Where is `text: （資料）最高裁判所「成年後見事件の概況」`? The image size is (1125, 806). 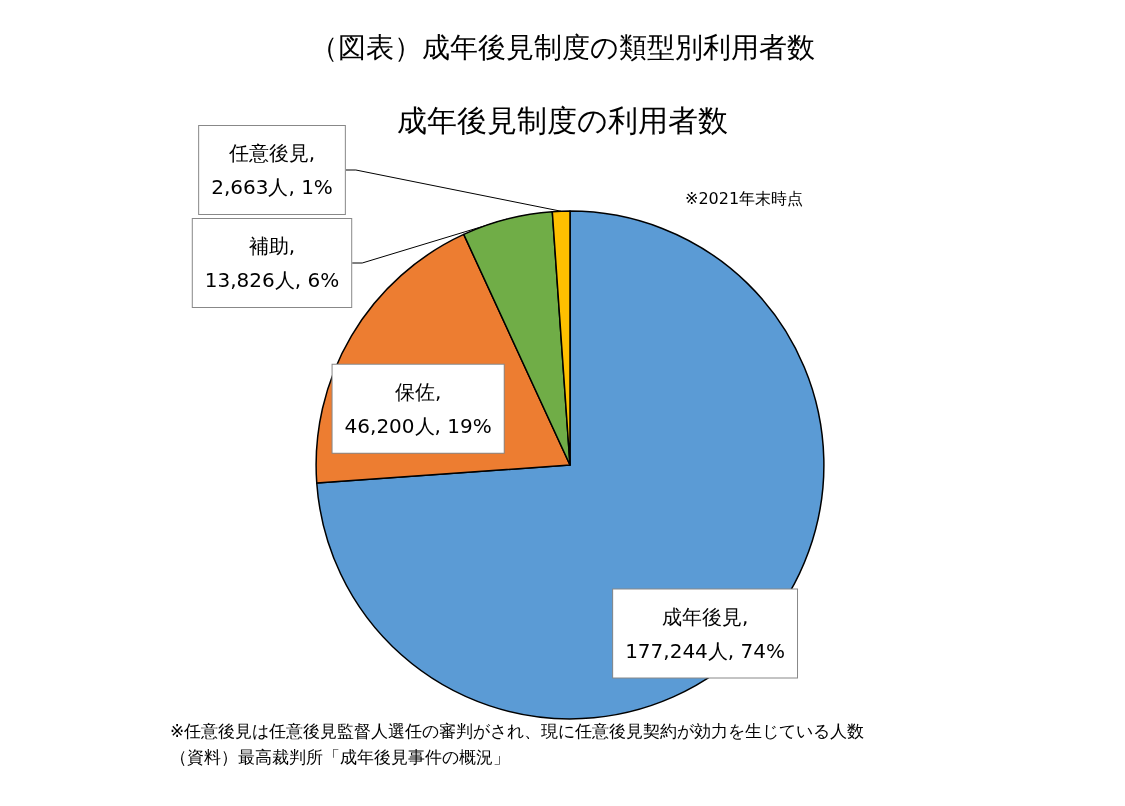 text: （資料）最高裁判所「成年後見事件の概況」 is located at coordinates (340, 756).